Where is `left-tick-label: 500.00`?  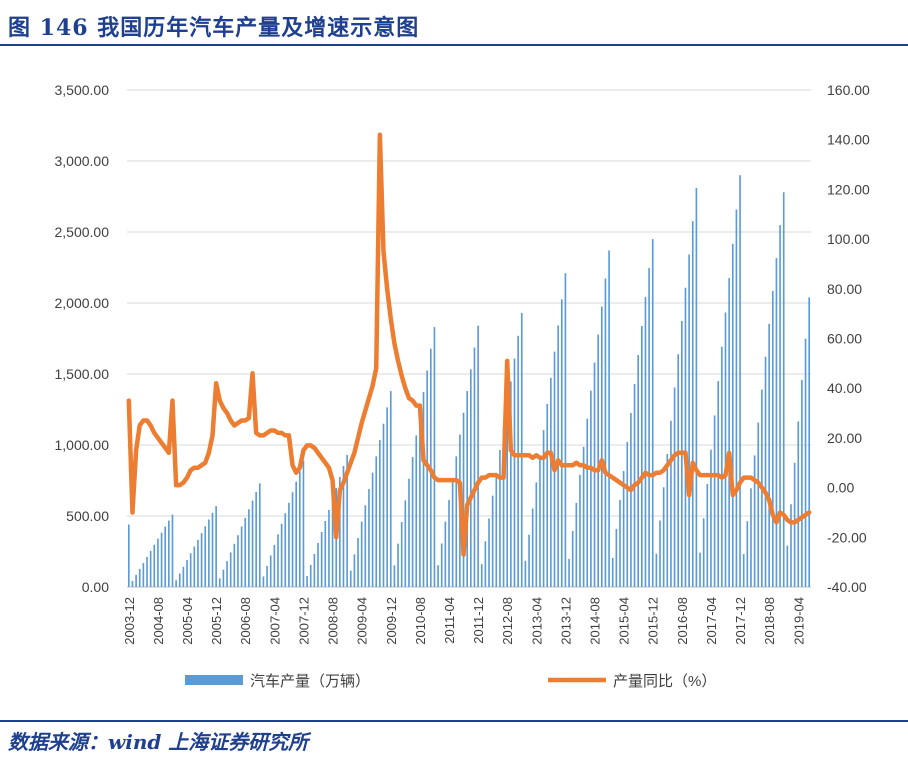
left-tick-label: 500.00 is located at coordinates (87, 516).